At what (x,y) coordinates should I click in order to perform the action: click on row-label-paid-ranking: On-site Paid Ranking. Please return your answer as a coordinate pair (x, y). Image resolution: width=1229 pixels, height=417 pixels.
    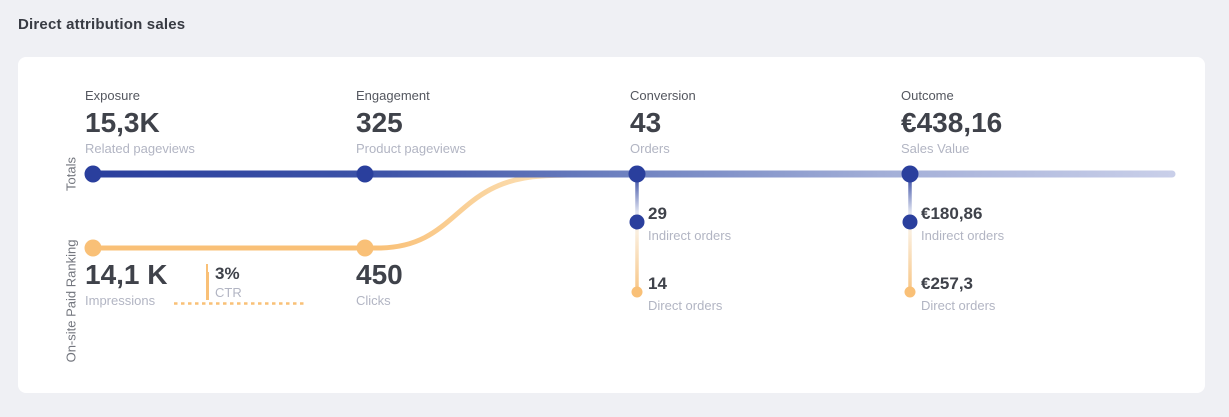
    Looking at the image, I should click on (71, 301).